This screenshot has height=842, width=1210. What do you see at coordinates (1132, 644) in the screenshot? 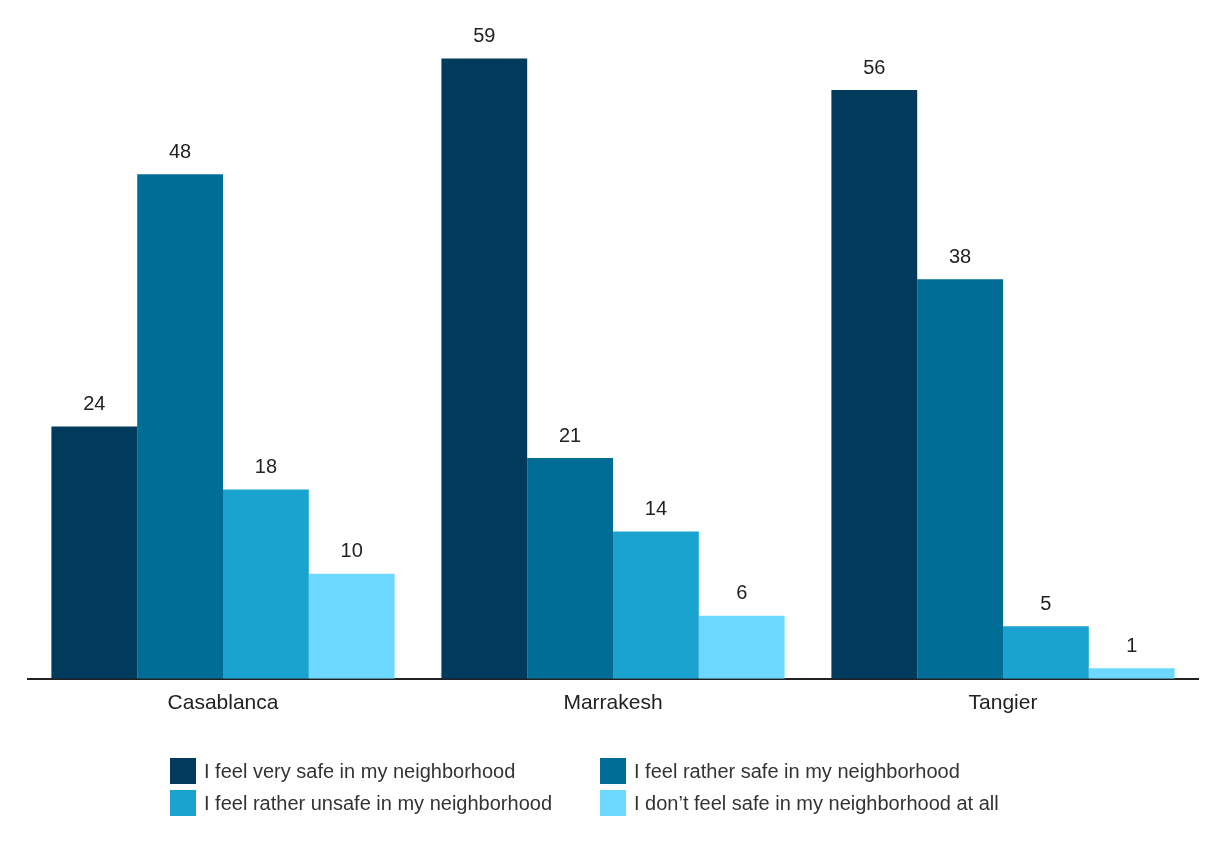
I see `data-label: 1` at bounding box center [1132, 644].